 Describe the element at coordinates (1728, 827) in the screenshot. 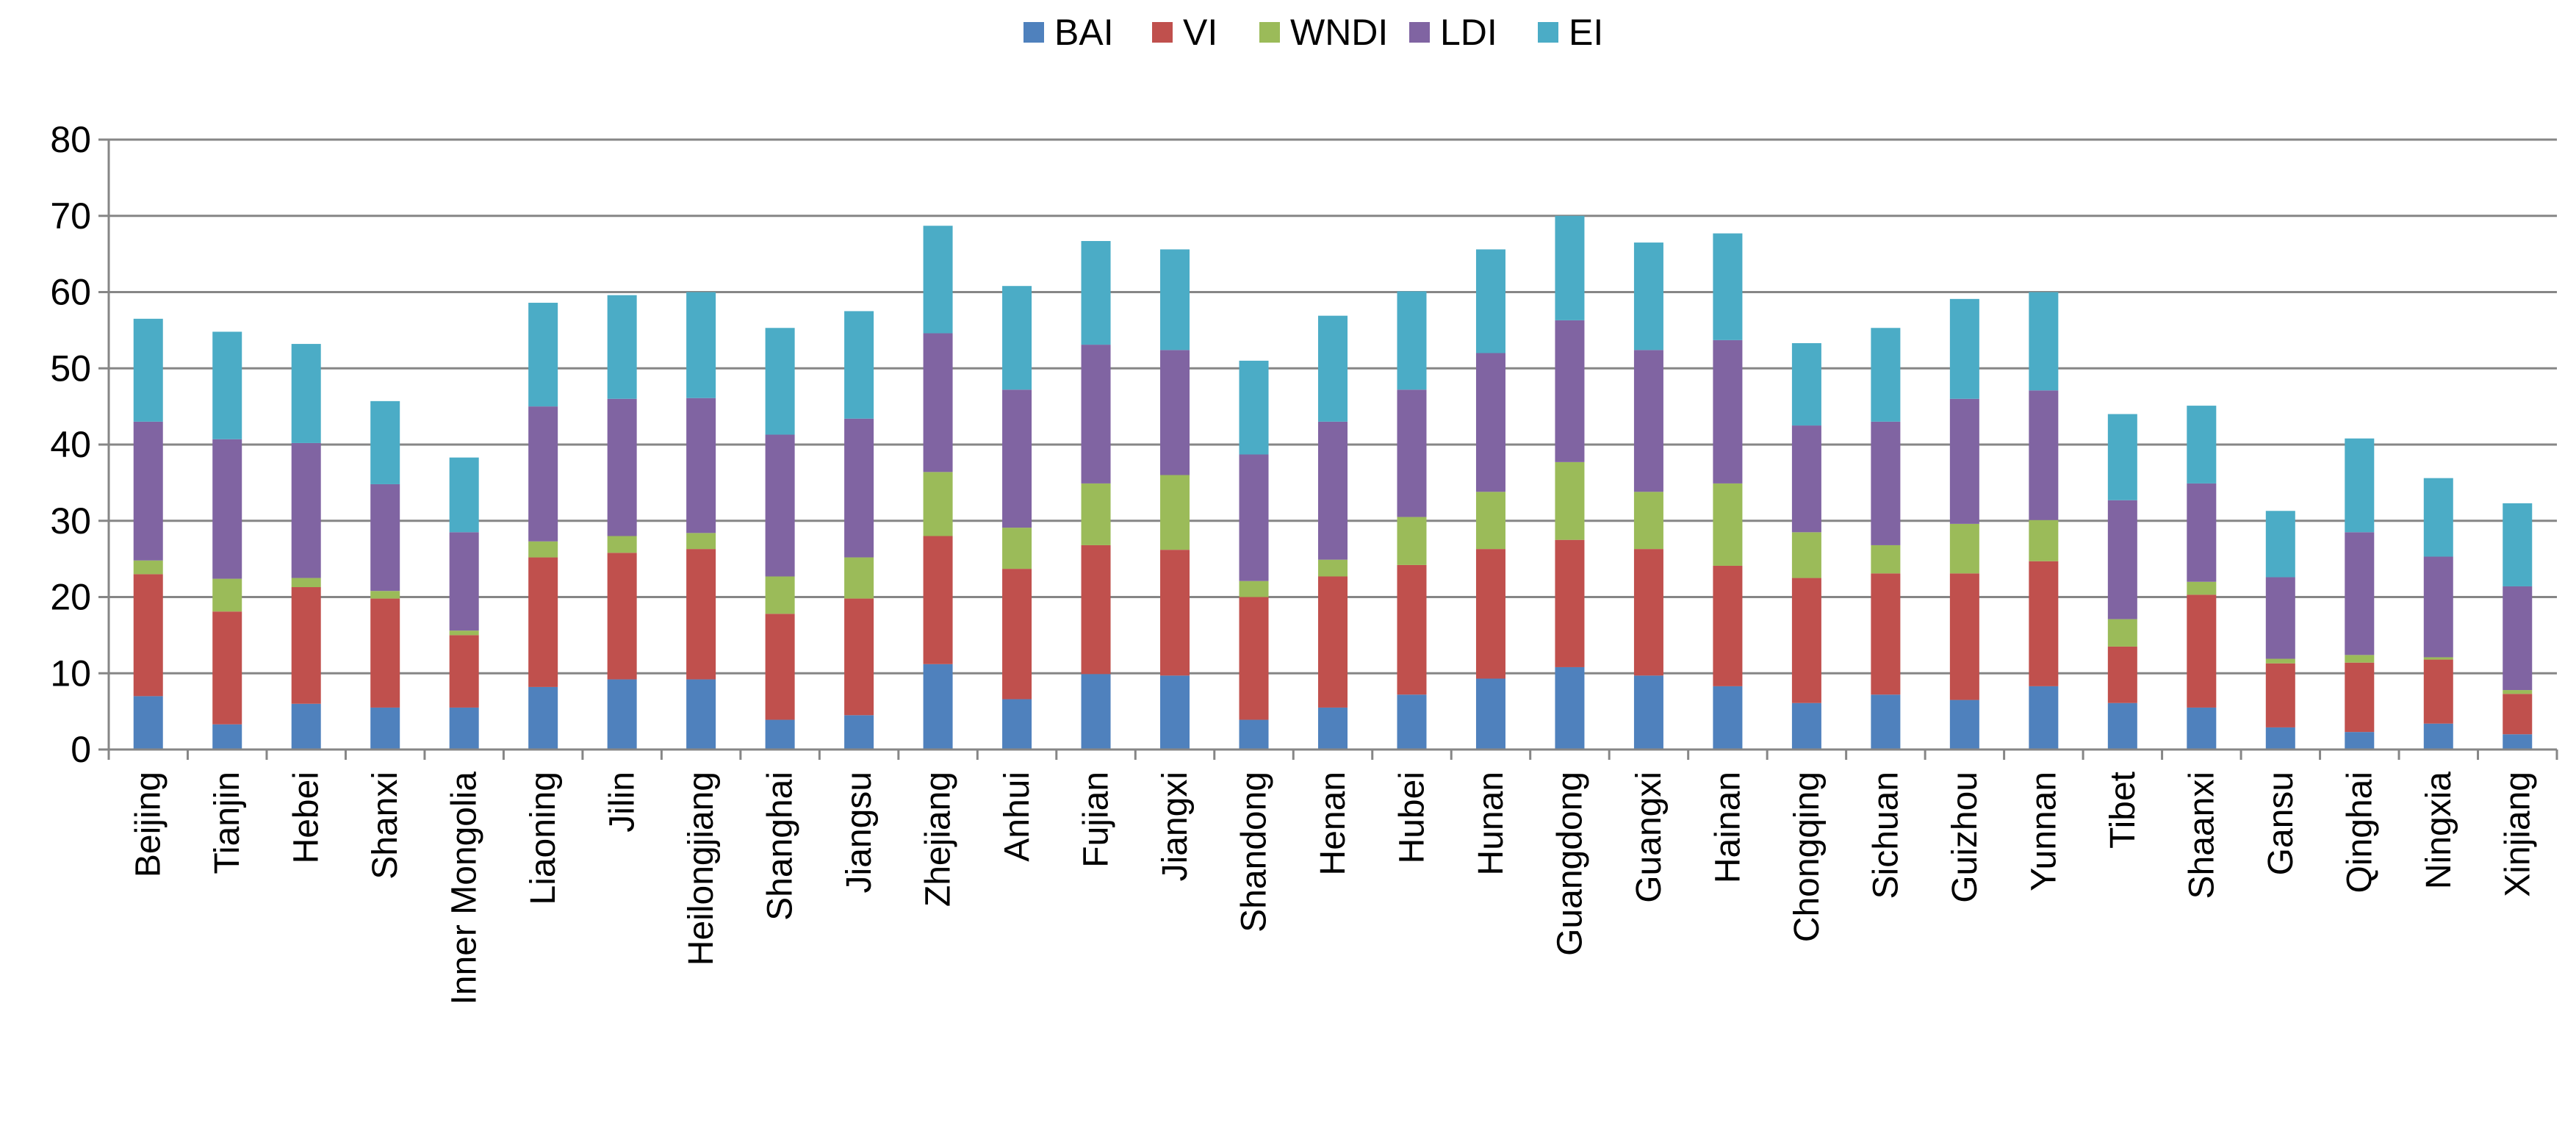

I see `x-category-label: Hainan` at that location.